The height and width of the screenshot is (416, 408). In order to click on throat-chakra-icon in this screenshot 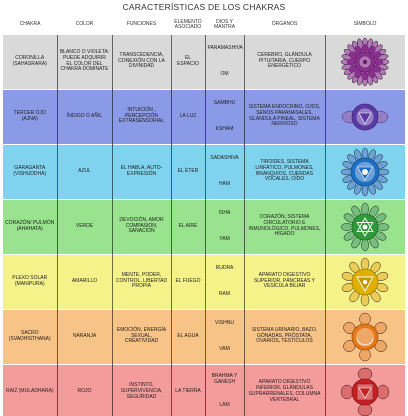, I will do `click(365, 171)`.